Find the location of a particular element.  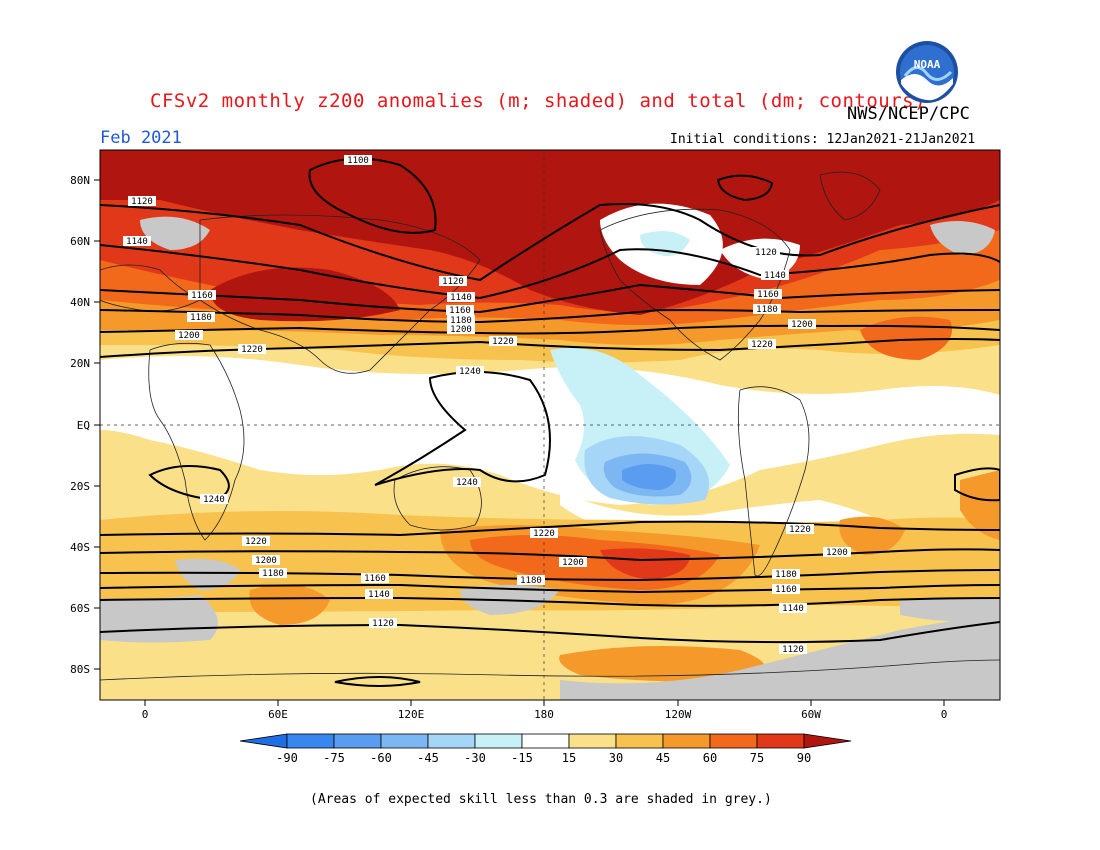

lon-tick-label: 60W is located at coordinates (811, 714).